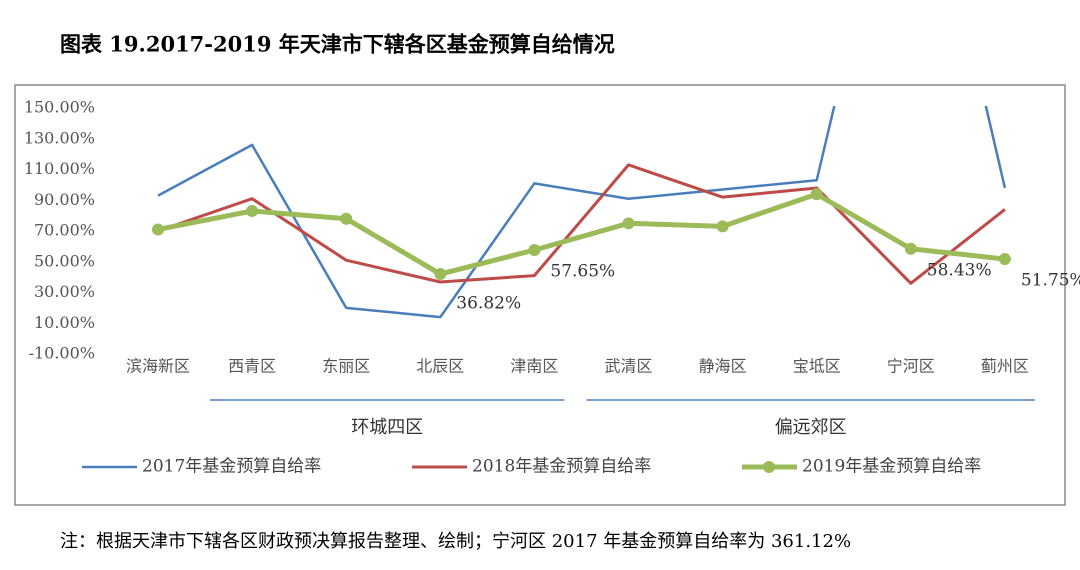 The height and width of the screenshot is (570, 1080). Describe the element at coordinates (62, 353) in the screenshot. I see `y-tick-label: -10.00%` at that location.